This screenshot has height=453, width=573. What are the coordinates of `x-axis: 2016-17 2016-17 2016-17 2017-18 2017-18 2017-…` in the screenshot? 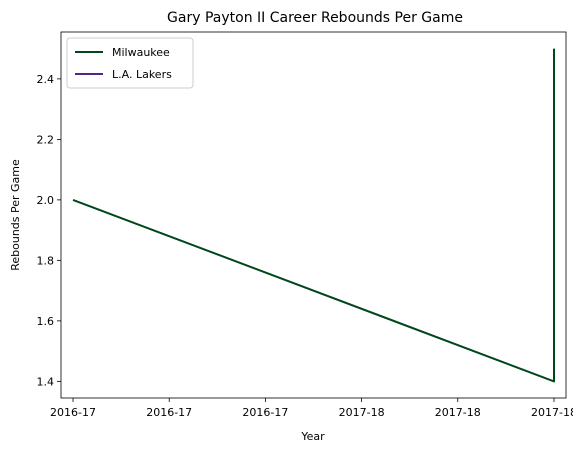 It's located at (311, 408).